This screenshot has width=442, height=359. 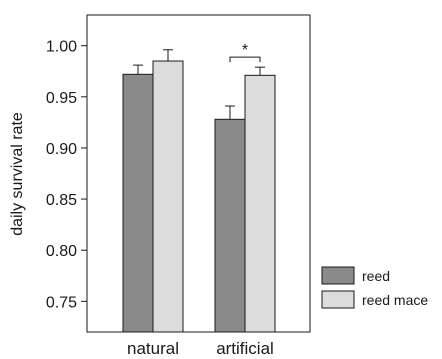 What do you see at coordinates (61, 251) in the screenshot?
I see `y-tick-label: 0.80` at bounding box center [61, 251].